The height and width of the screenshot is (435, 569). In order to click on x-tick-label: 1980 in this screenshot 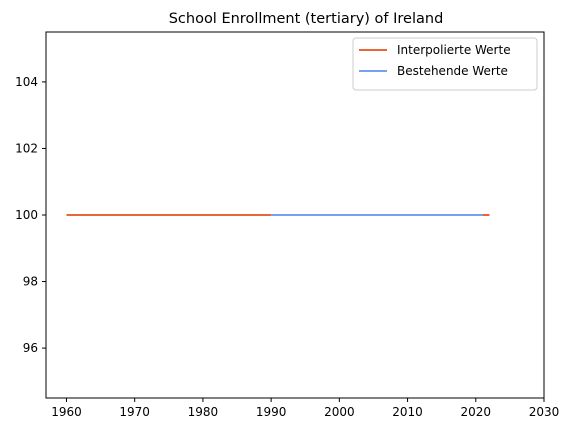, I will do `click(203, 412)`.